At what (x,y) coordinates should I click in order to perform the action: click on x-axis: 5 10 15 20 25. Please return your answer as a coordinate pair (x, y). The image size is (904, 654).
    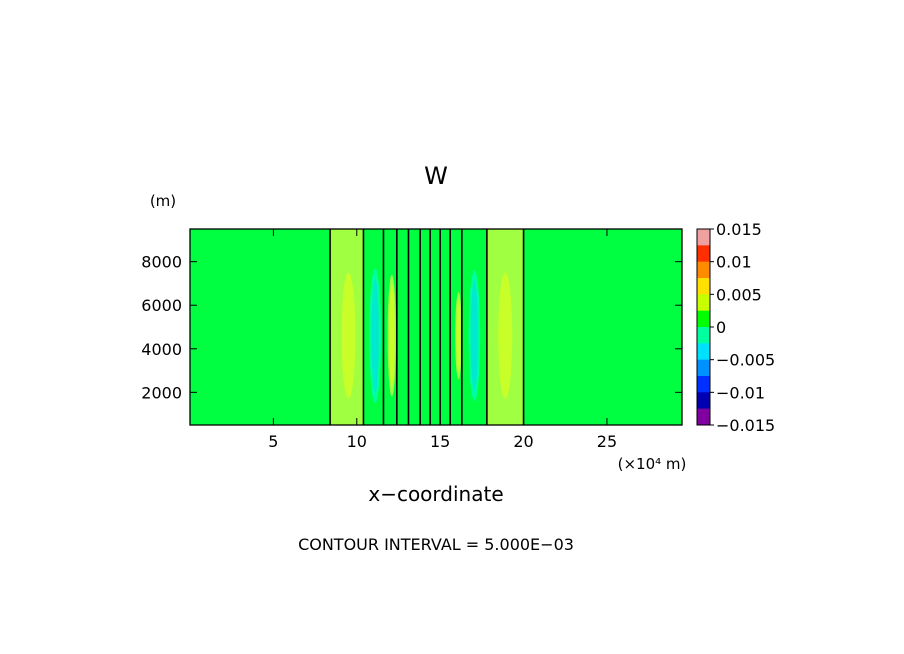
    Looking at the image, I should click on (442, 340).